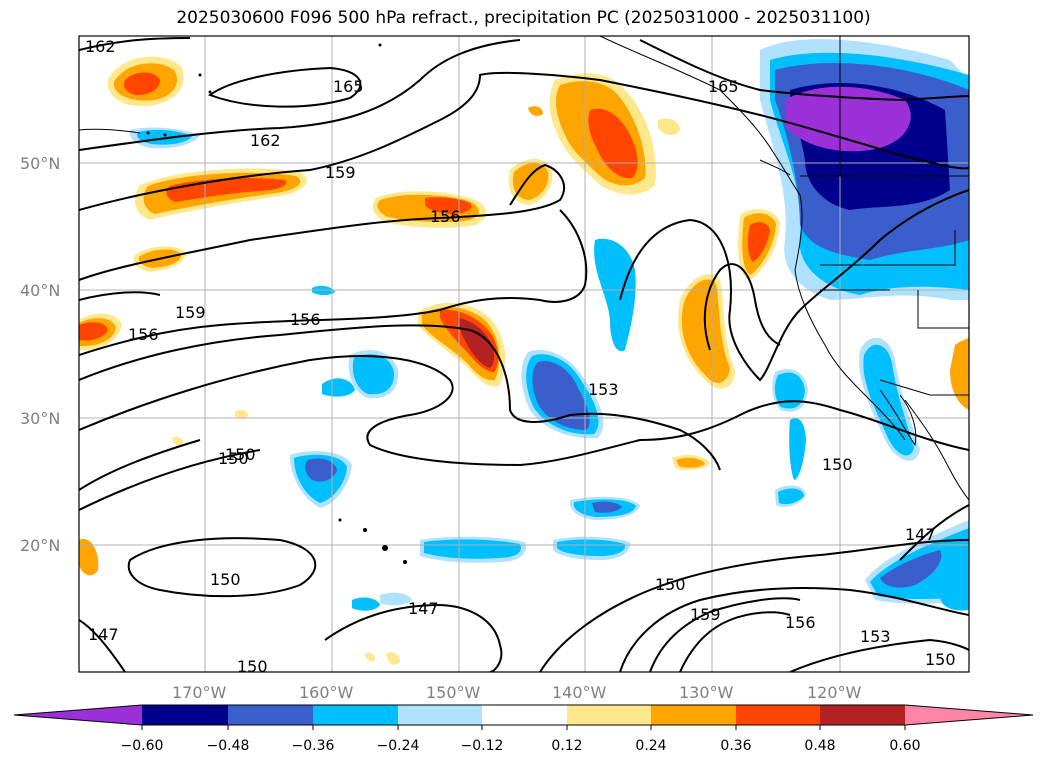 Image resolution: width=1047 pixels, height=765 pixels. Describe the element at coordinates (911, 569) in the screenshot. I see `shading-blob-n12-mid` at that location.